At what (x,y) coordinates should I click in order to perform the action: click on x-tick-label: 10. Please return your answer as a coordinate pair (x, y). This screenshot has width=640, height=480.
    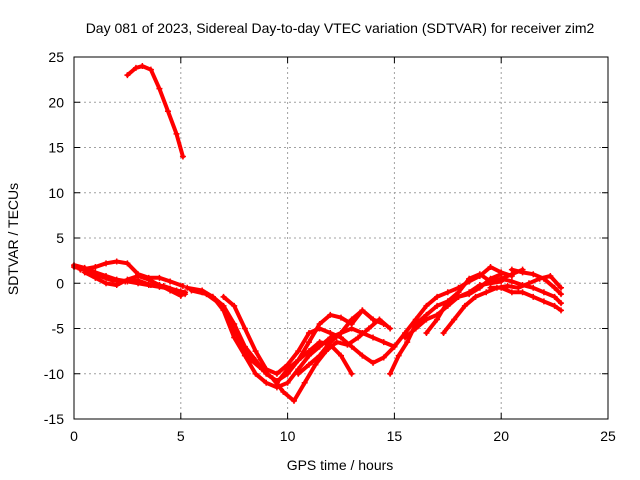
    Looking at the image, I should click on (288, 436).